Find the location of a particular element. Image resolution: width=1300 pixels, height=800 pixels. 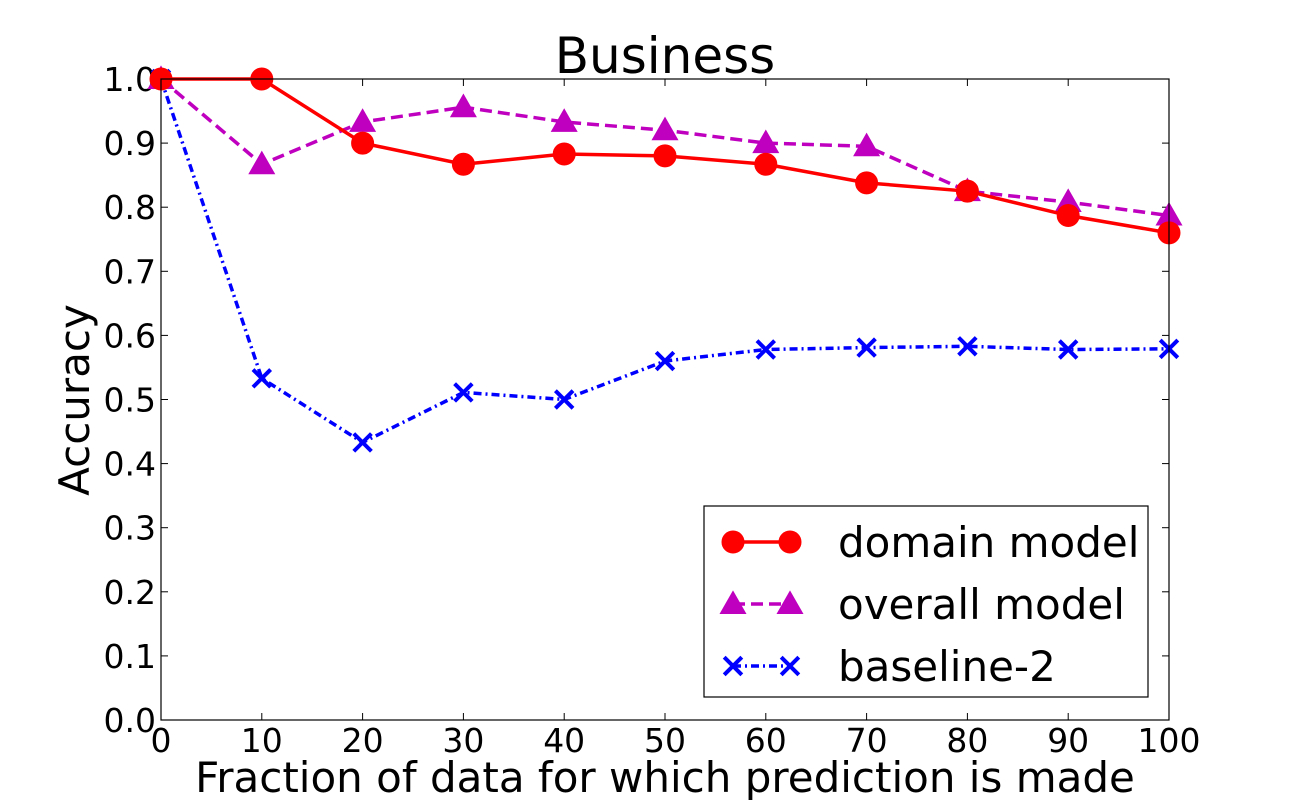

y-tick-label: 0.9 is located at coordinates (130, 143).